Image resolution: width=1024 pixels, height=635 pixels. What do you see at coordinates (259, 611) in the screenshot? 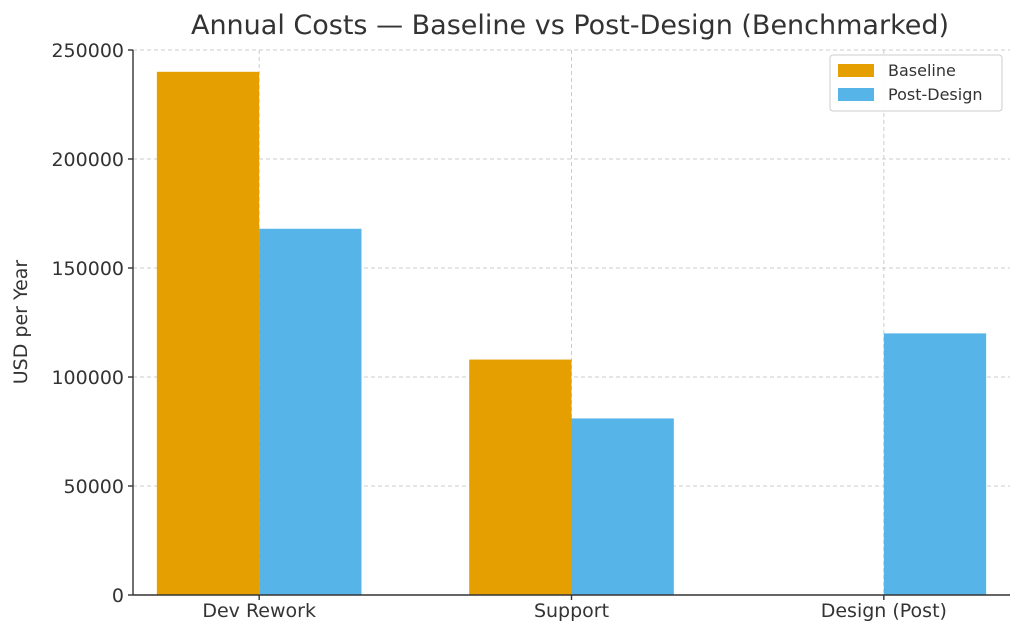
I see `x-tick-label: Dev Rework` at bounding box center [259, 611].